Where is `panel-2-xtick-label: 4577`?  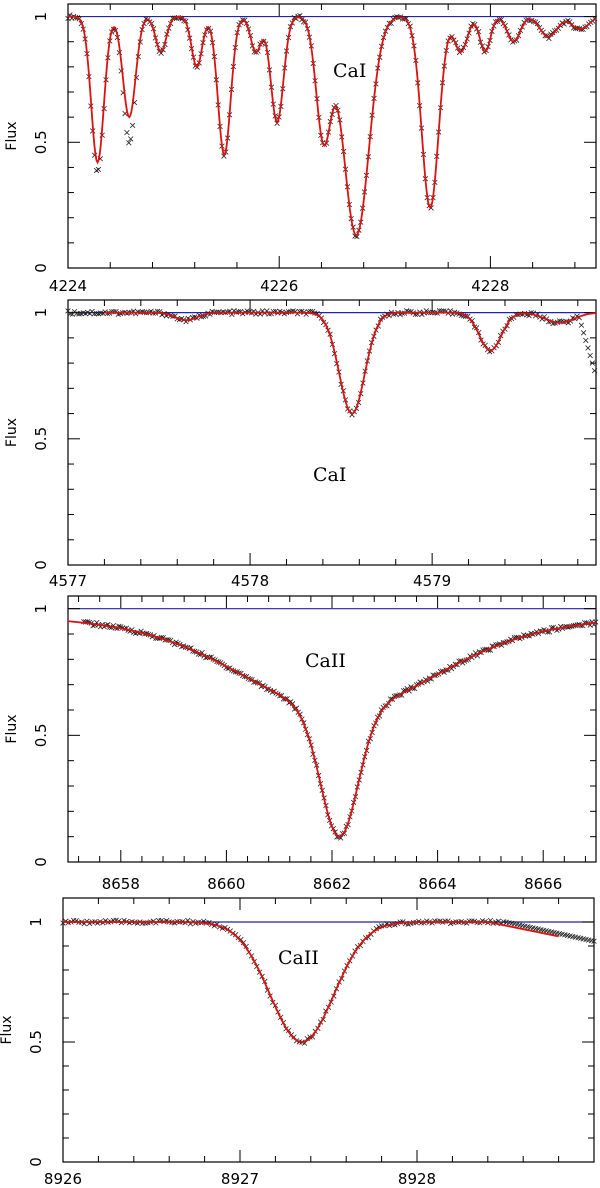 panel-2-xtick-label: 4577 is located at coordinates (68, 581).